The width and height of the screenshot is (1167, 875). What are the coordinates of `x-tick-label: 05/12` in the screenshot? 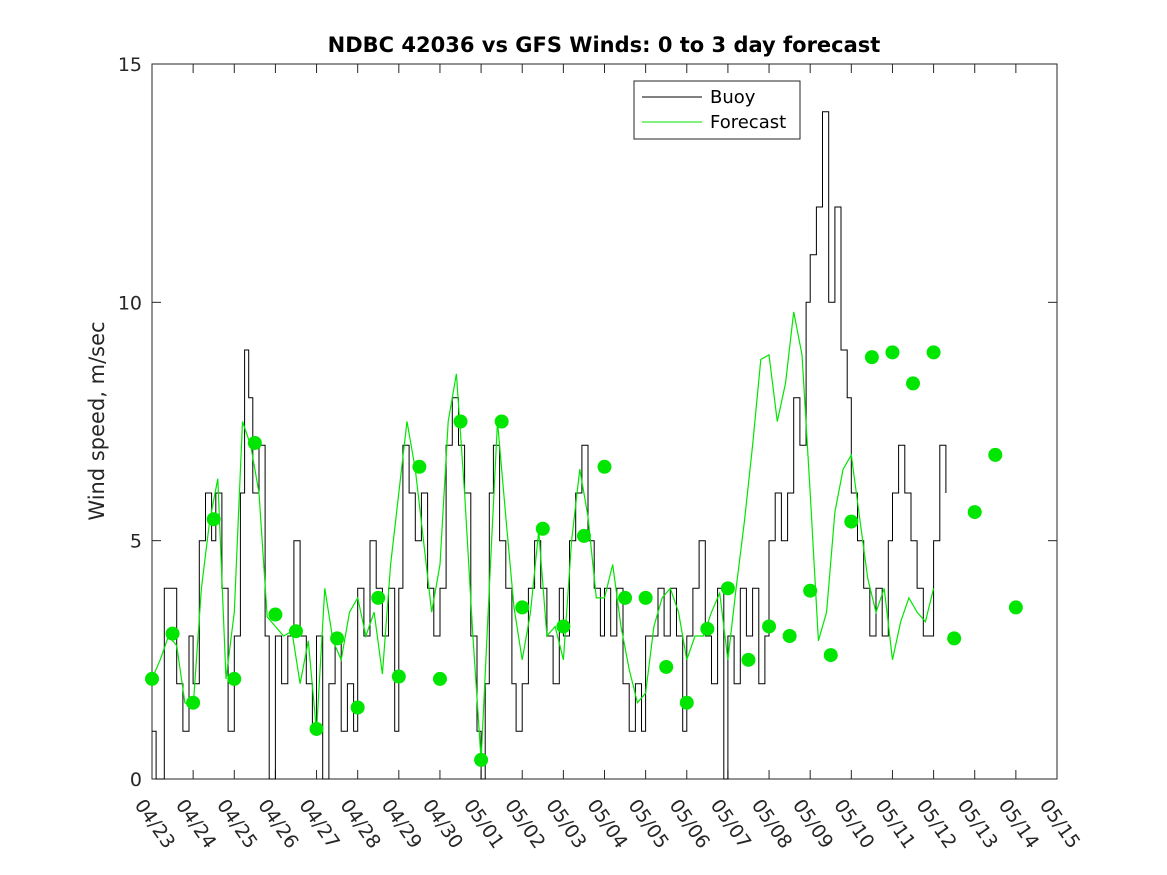 It's located at (935, 823).